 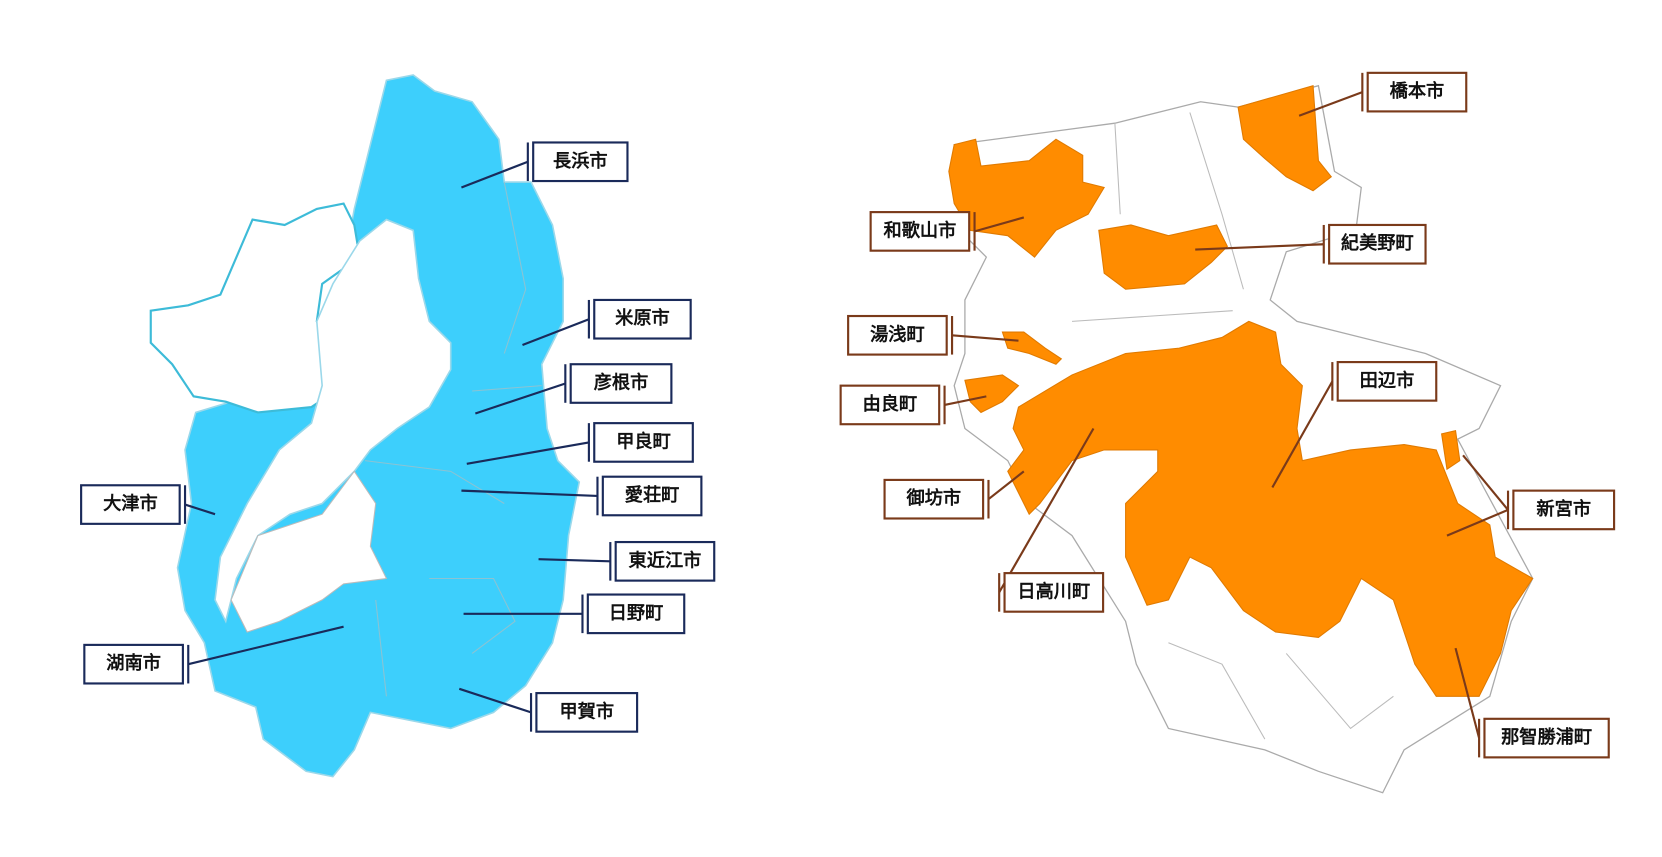 What do you see at coordinates (453, 439) in the screenshot?
I see `borders` at bounding box center [453, 439].